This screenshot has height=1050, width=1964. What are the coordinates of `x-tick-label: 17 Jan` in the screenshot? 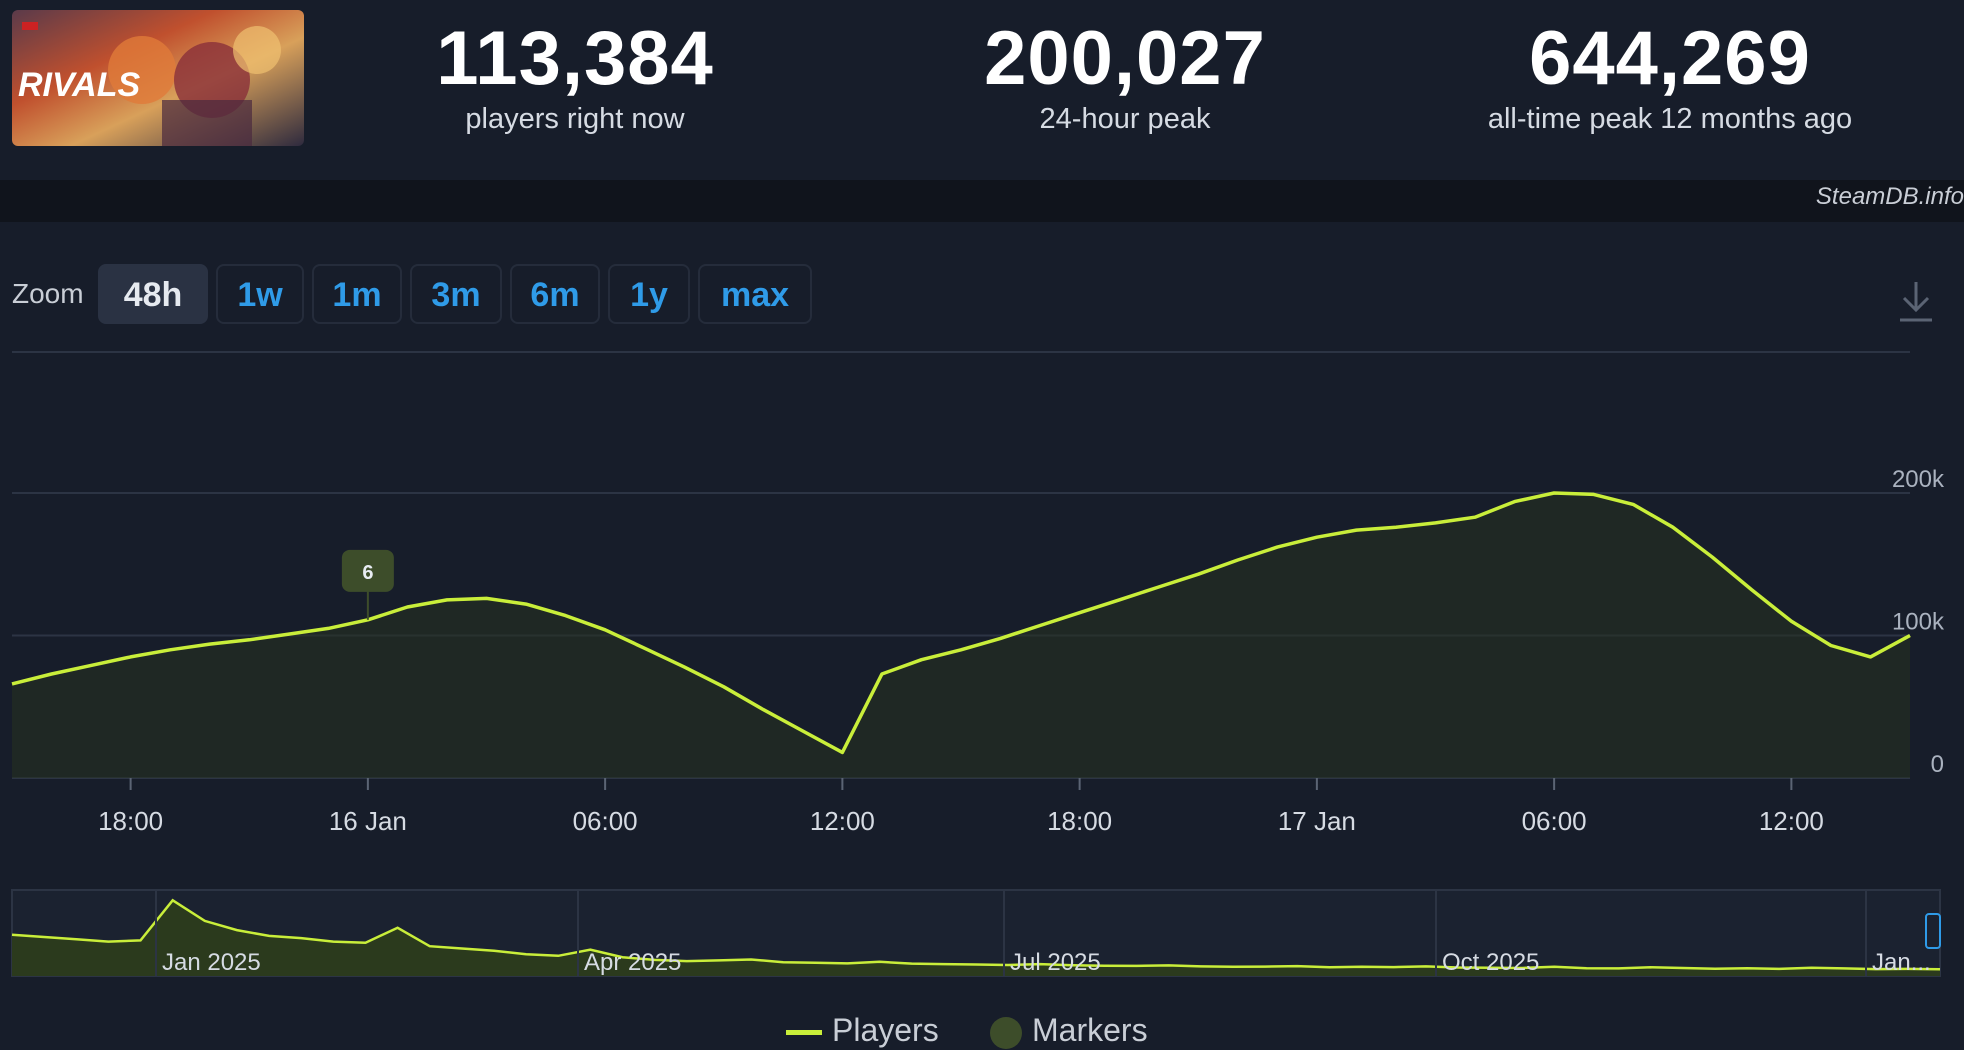 It's located at (1317, 821).